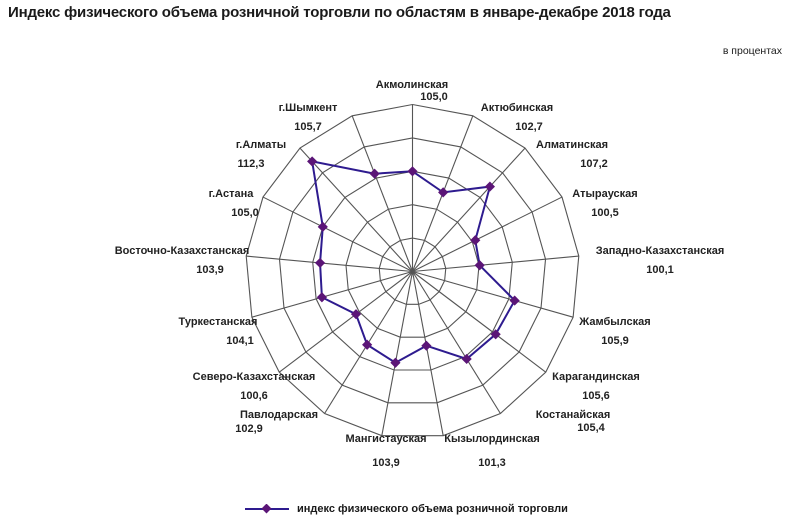 The height and width of the screenshot is (524, 800). What do you see at coordinates (660, 251) in the screenshot?
I see `category-name: Западно-Казахстанская` at bounding box center [660, 251].